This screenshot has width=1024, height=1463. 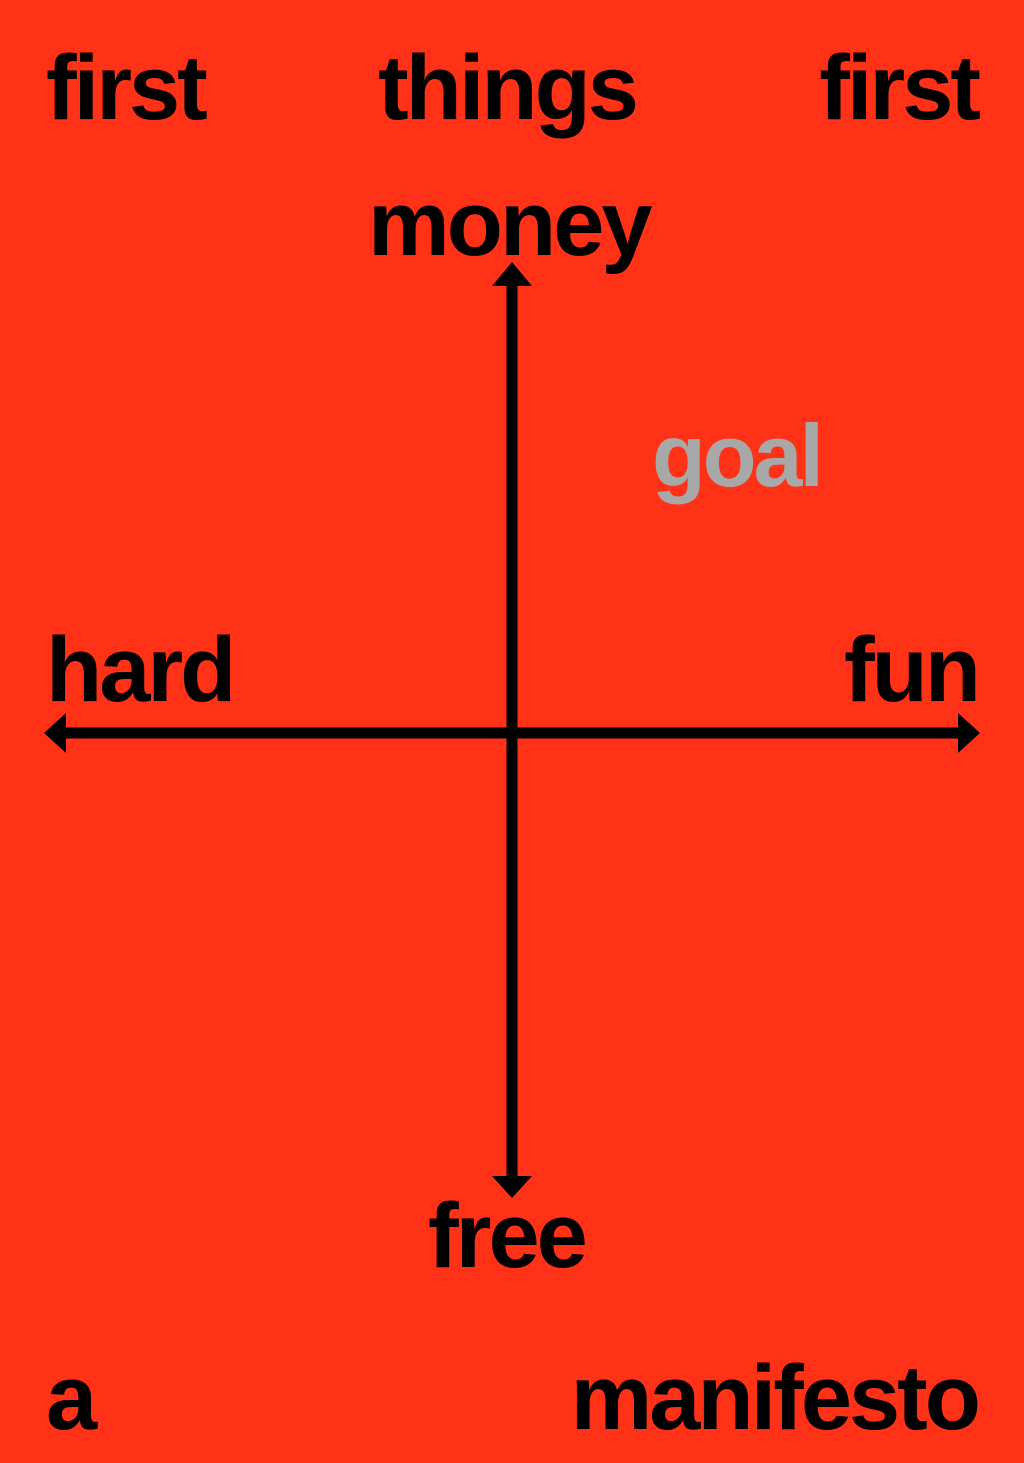 I want to click on footer-word-a: a, so click(x=71, y=1398).